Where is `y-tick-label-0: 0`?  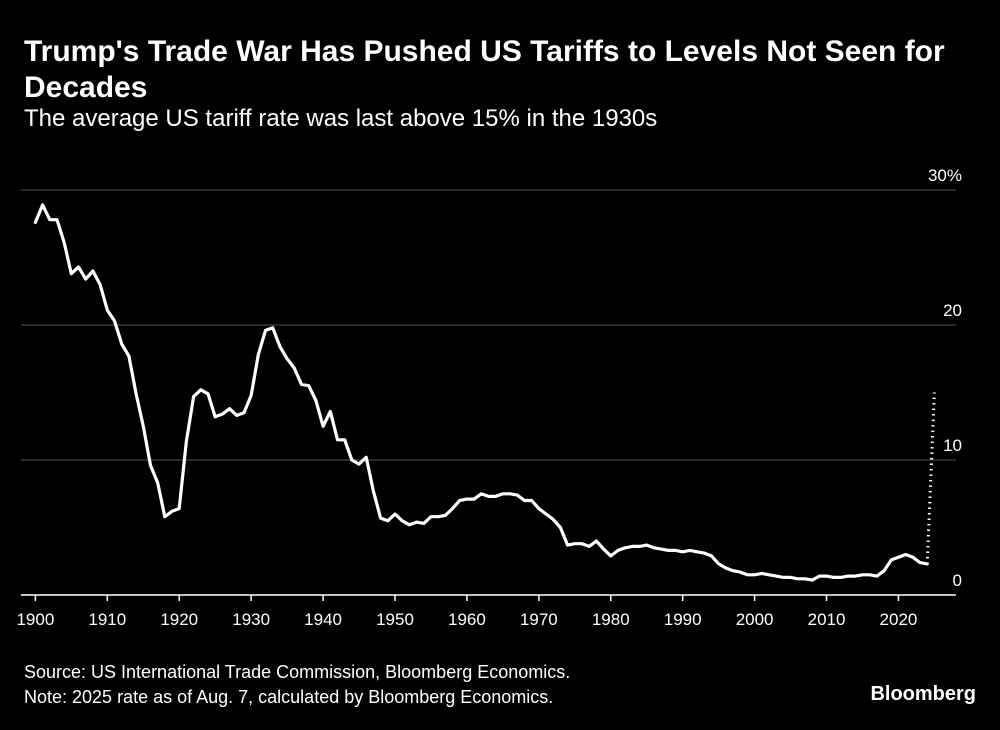
y-tick-label-0: 0 is located at coordinates (957, 580).